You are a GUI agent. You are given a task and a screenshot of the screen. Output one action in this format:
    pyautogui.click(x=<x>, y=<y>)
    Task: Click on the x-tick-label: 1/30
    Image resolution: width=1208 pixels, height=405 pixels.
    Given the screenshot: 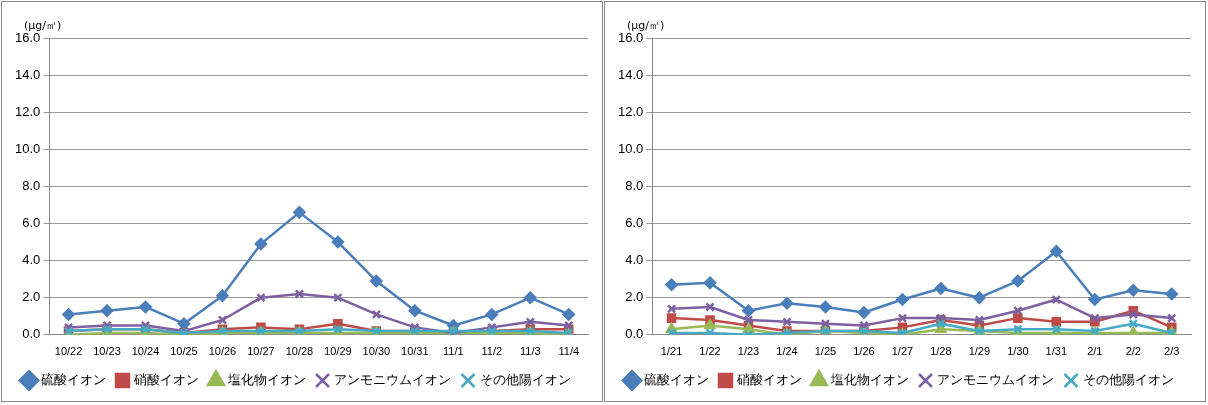 What is the action you would take?
    pyautogui.click(x=1018, y=351)
    